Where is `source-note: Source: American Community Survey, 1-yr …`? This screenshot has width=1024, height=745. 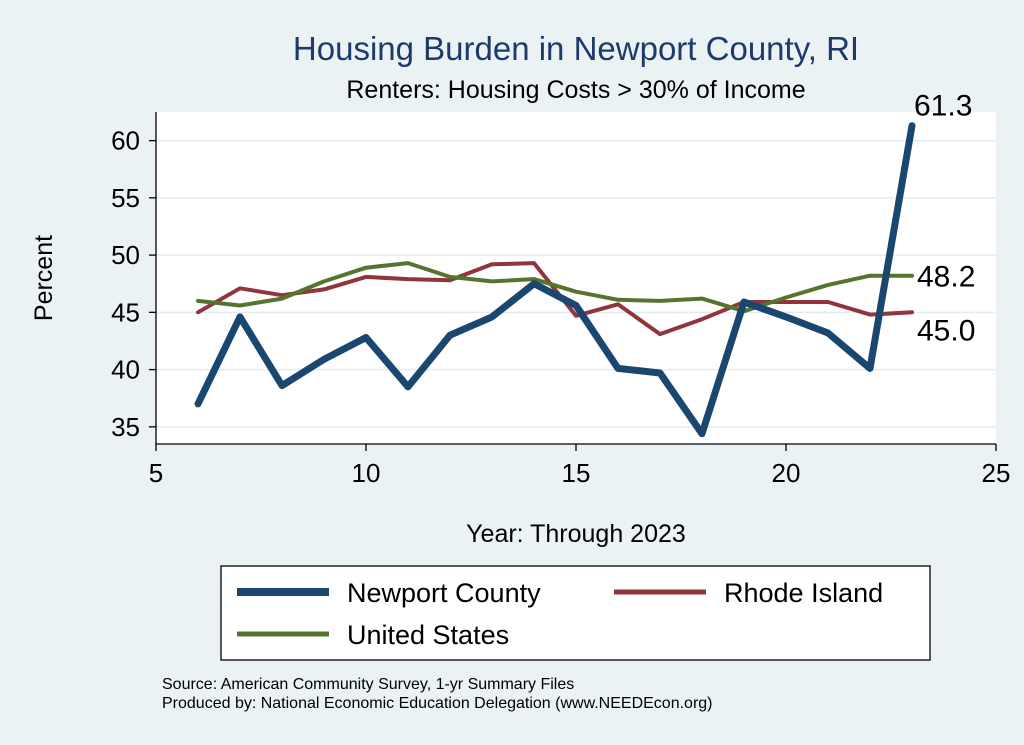 source-note: Source: American Community Survey, 1-yr … is located at coordinates (368, 684).